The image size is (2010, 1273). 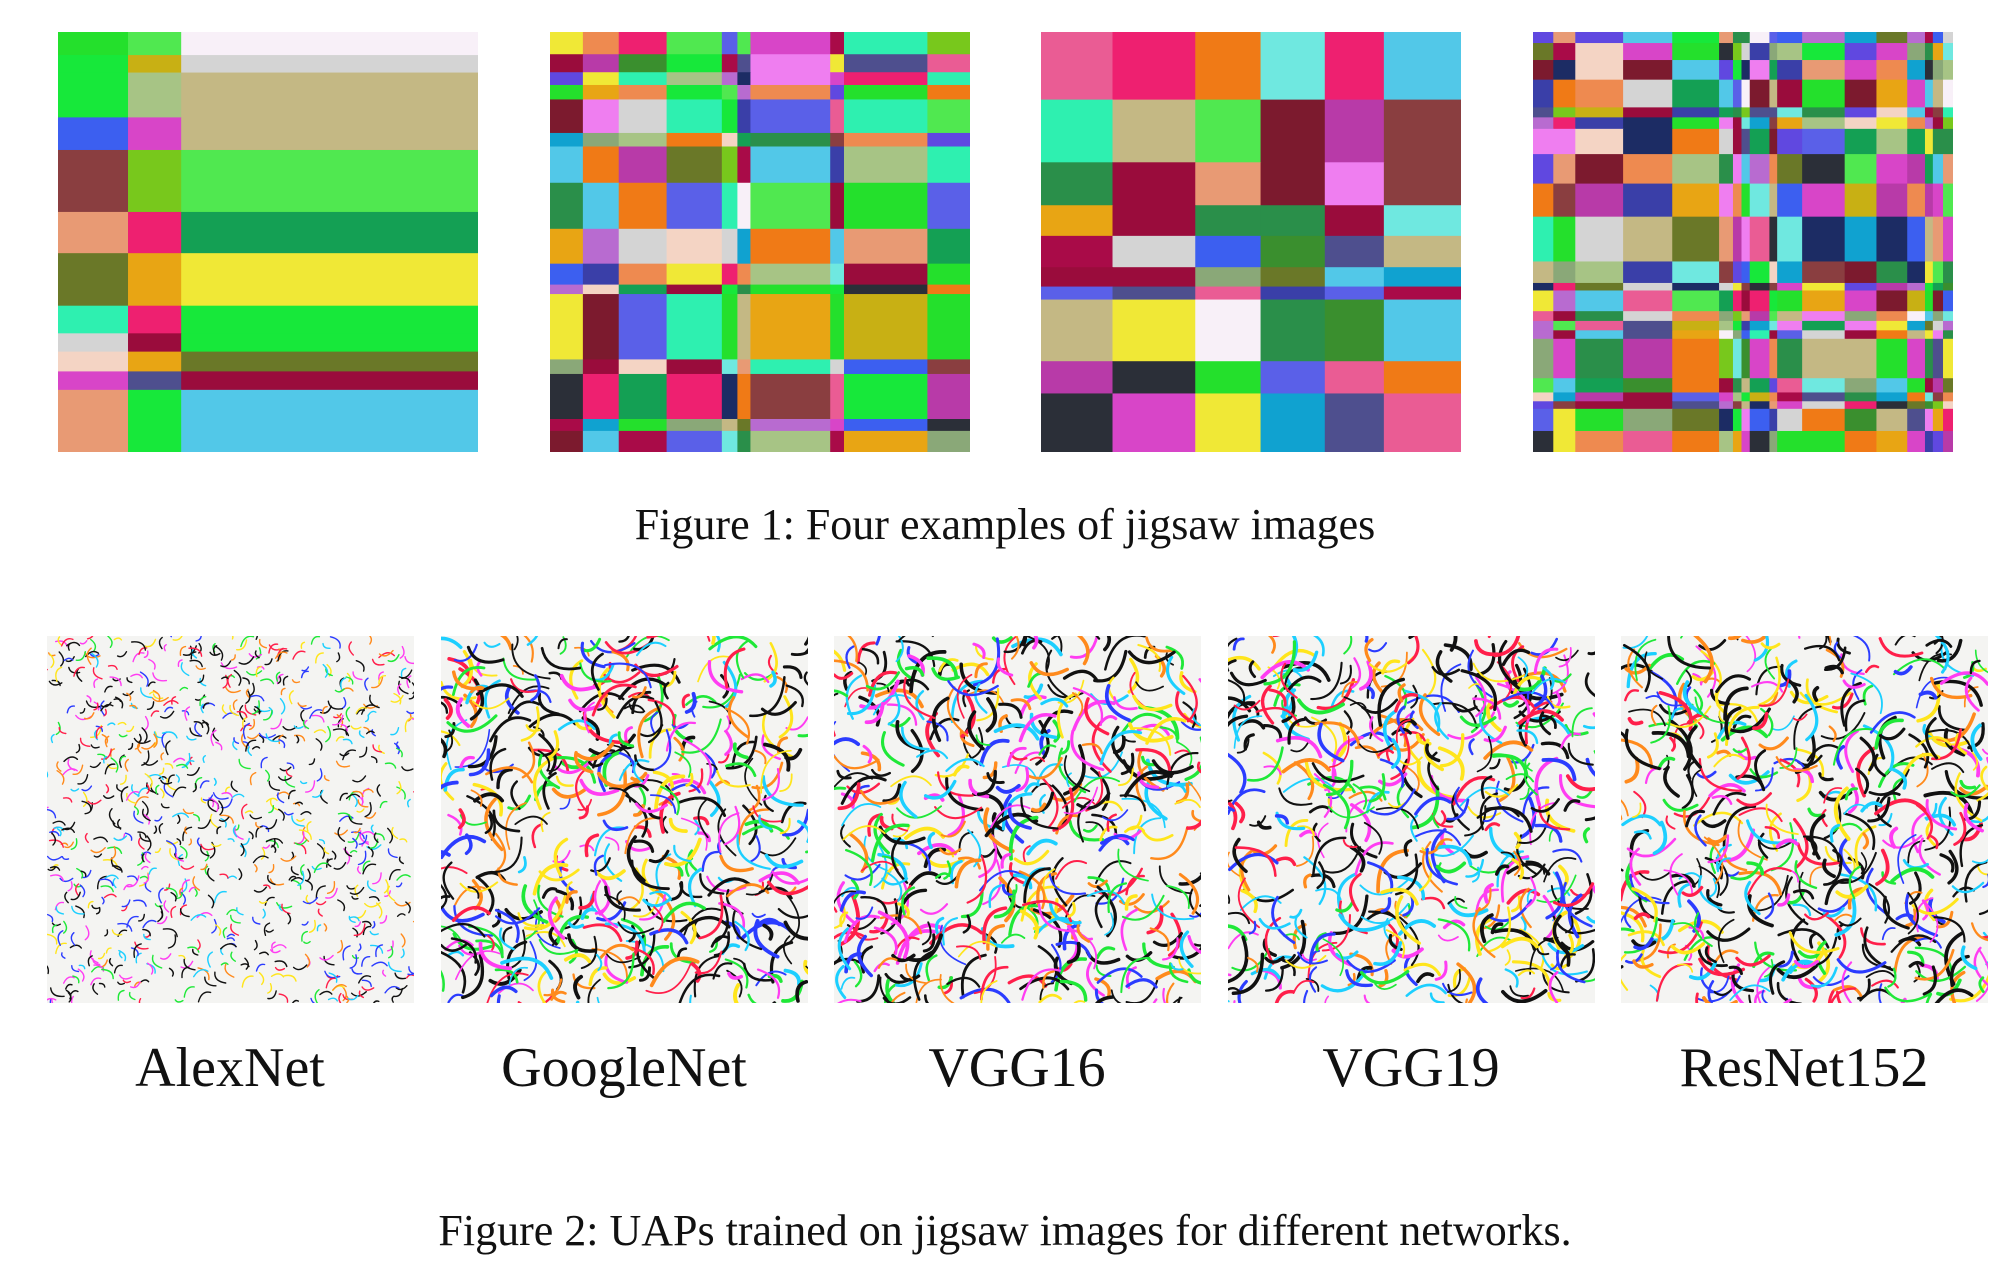 I want to click on label-googlenet: GoogleNet, so click(x=624, y=1068).